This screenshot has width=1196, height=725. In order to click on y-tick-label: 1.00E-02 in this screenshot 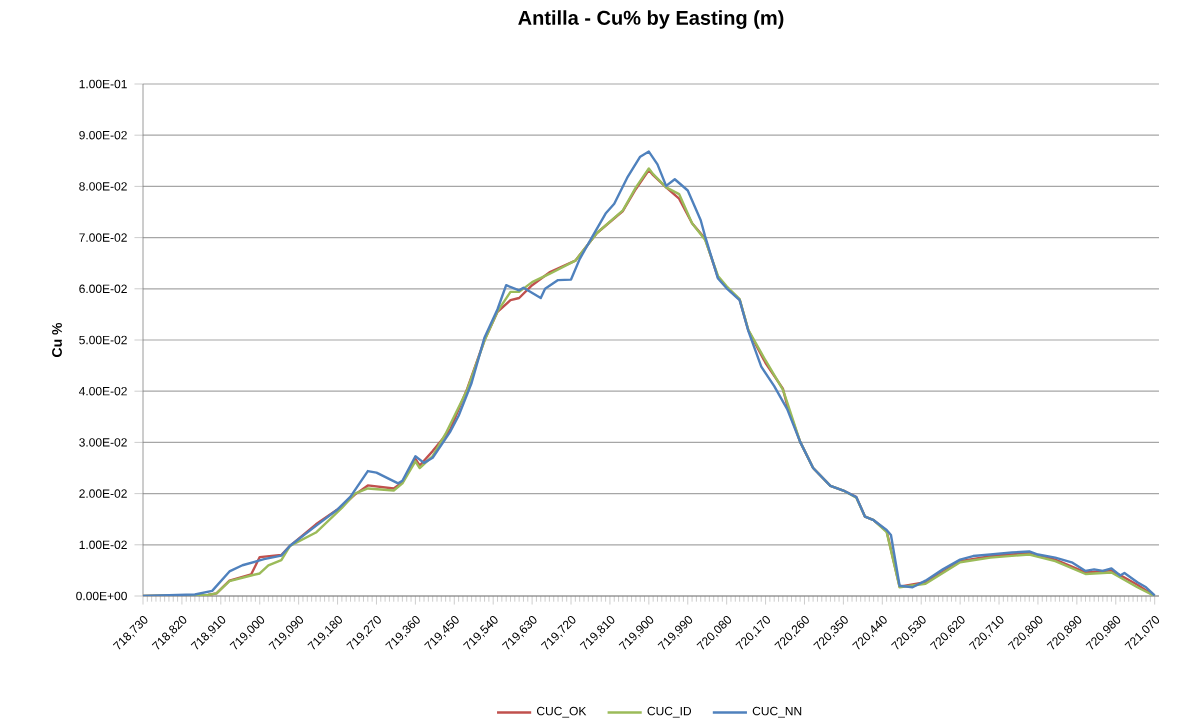, I will do `click(103, 545)`.